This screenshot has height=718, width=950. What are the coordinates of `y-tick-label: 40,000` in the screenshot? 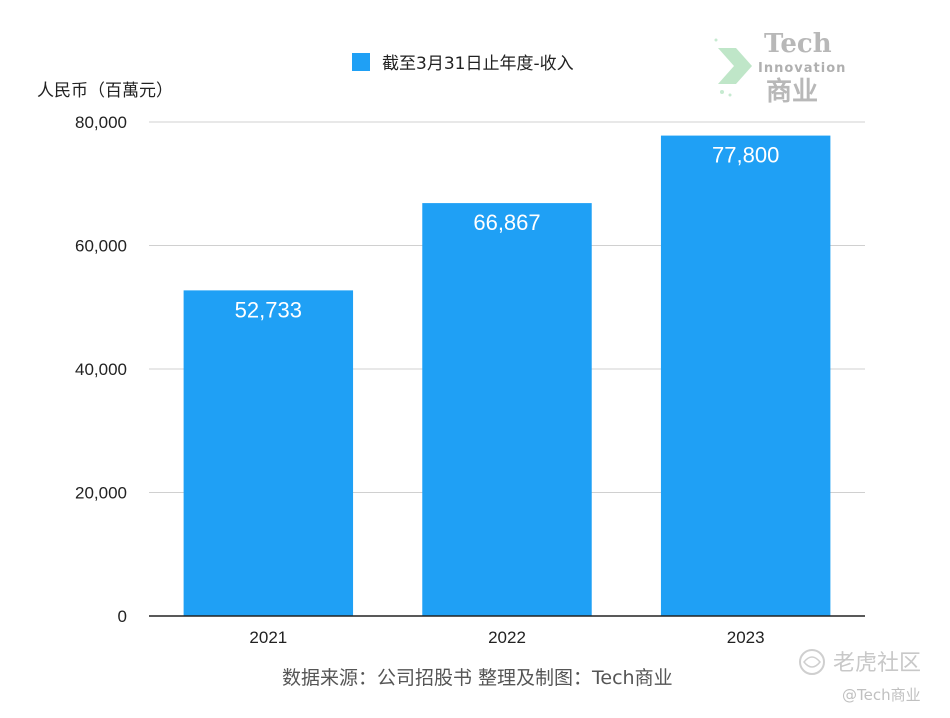 It's located at (101, 369).